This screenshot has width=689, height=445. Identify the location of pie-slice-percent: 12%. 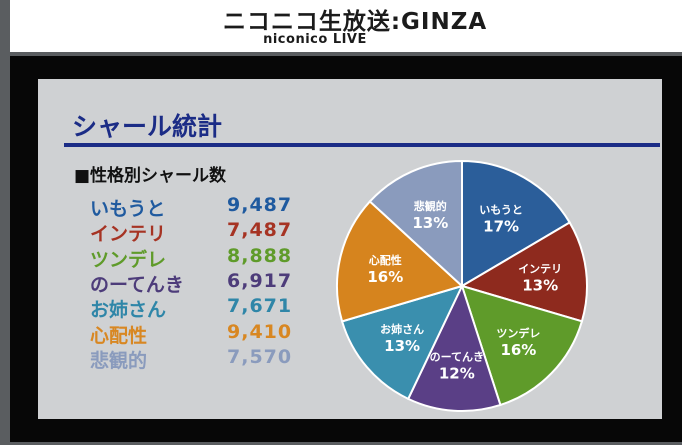
(457, 374).